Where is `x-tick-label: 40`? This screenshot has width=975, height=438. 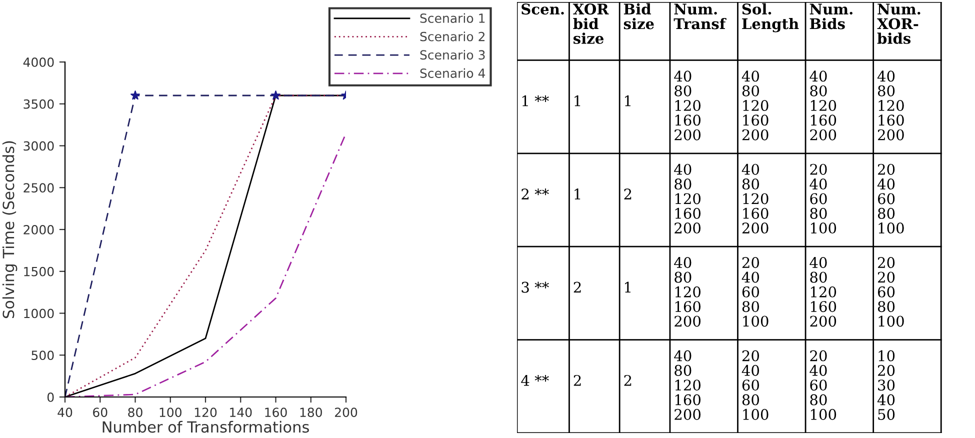 x-tick-label: 40 is located at coordinates (65, 413).